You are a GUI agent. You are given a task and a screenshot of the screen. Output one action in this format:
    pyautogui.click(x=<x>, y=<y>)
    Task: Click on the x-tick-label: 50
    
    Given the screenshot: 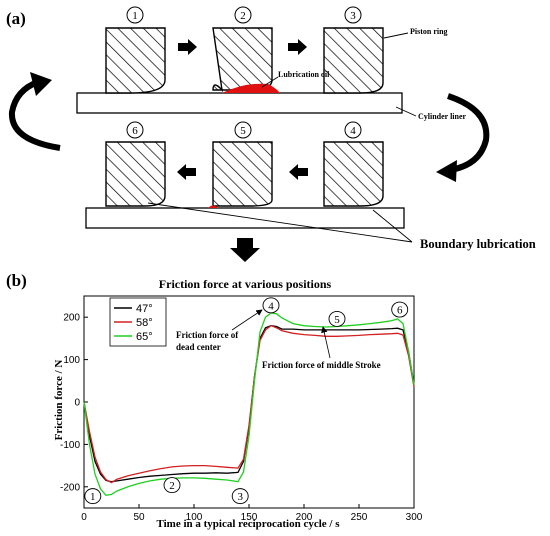 What is the action you would take?
    pyautogui.click(x=139, y=517)
    